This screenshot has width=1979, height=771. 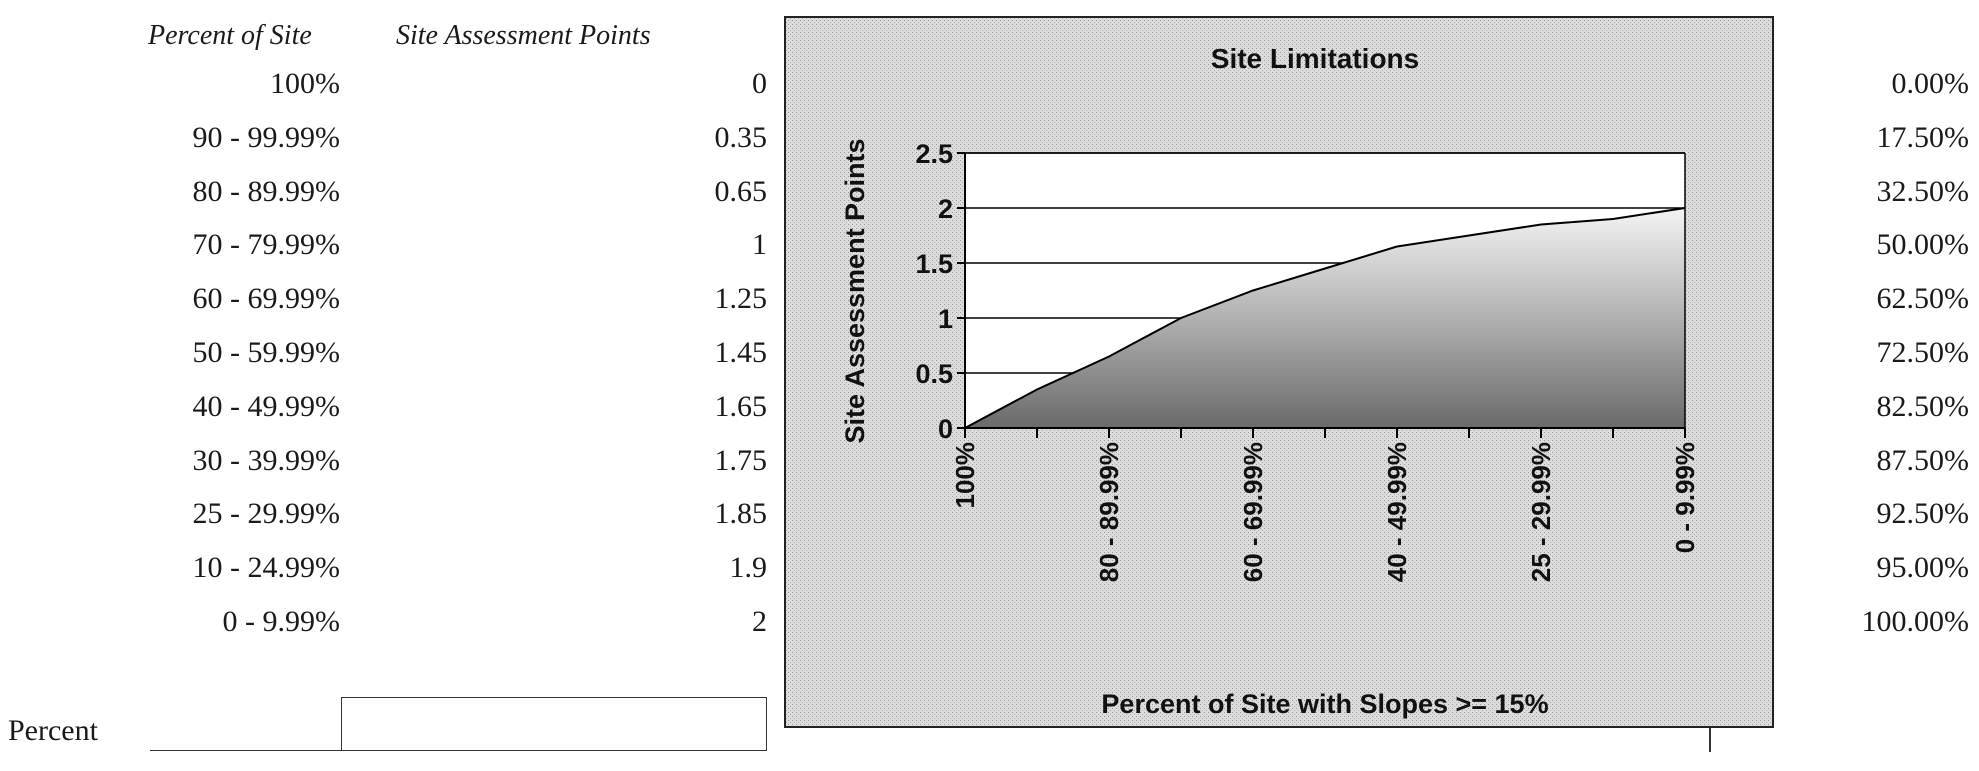 I want to click on percent-value-cell: 92.50%, so click(x=1923, y=514).